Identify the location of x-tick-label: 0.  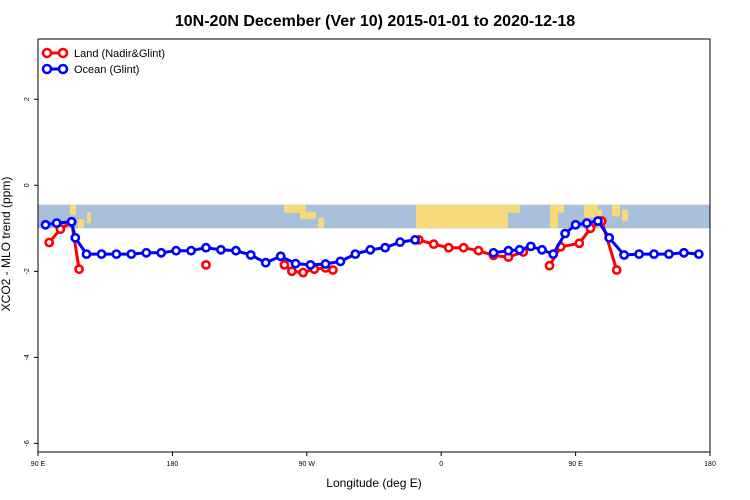
(441, 464).